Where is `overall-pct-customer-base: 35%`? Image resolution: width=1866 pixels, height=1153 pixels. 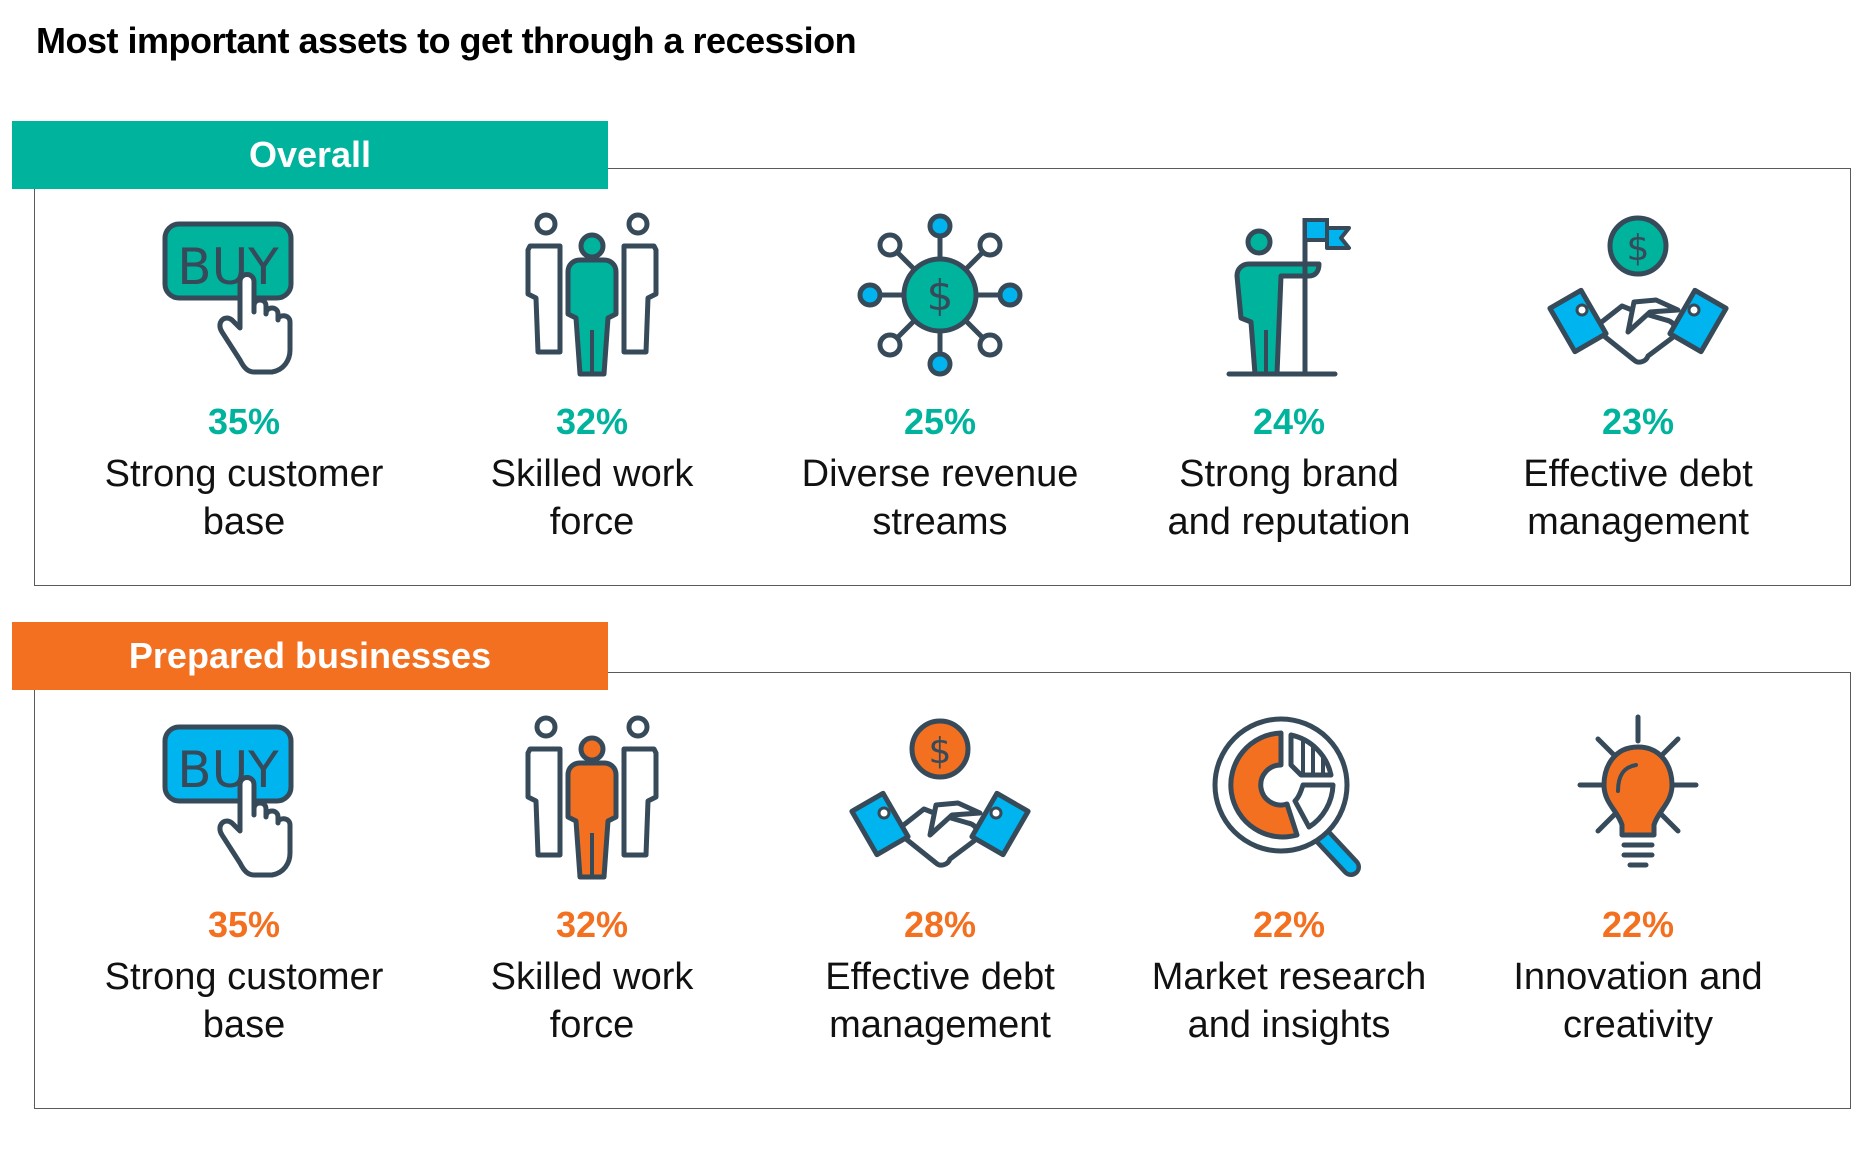 overall-pct-customer-base: 35% is located at coordinates (244, 421).